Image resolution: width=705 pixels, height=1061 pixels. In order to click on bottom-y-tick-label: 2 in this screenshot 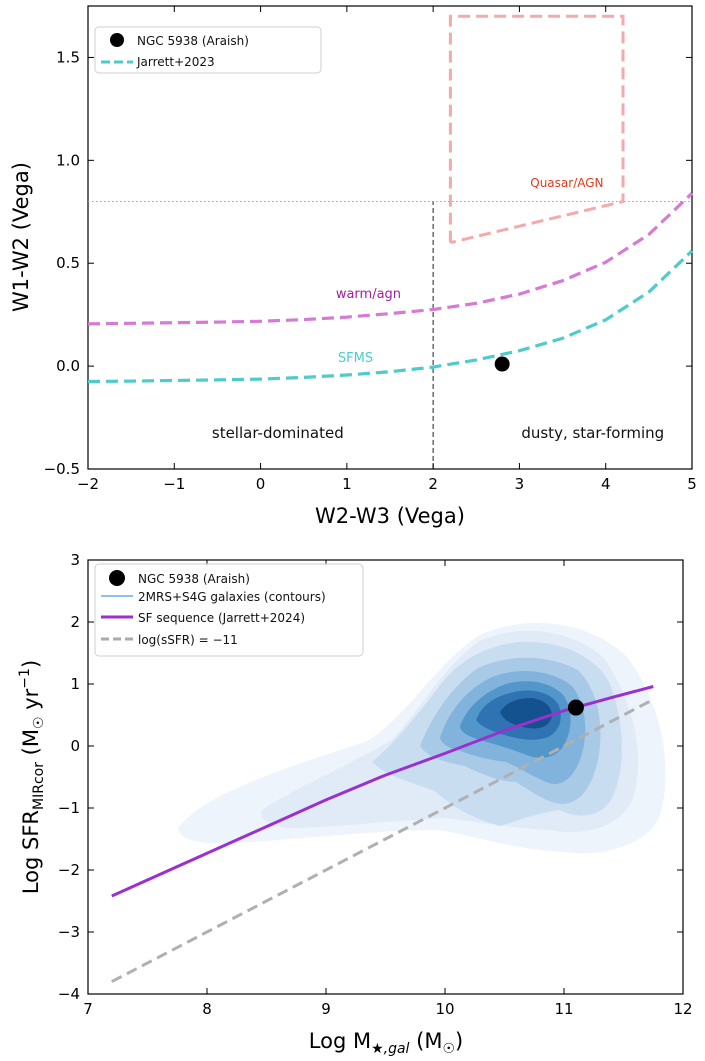, I will do `click(75, 622)`.